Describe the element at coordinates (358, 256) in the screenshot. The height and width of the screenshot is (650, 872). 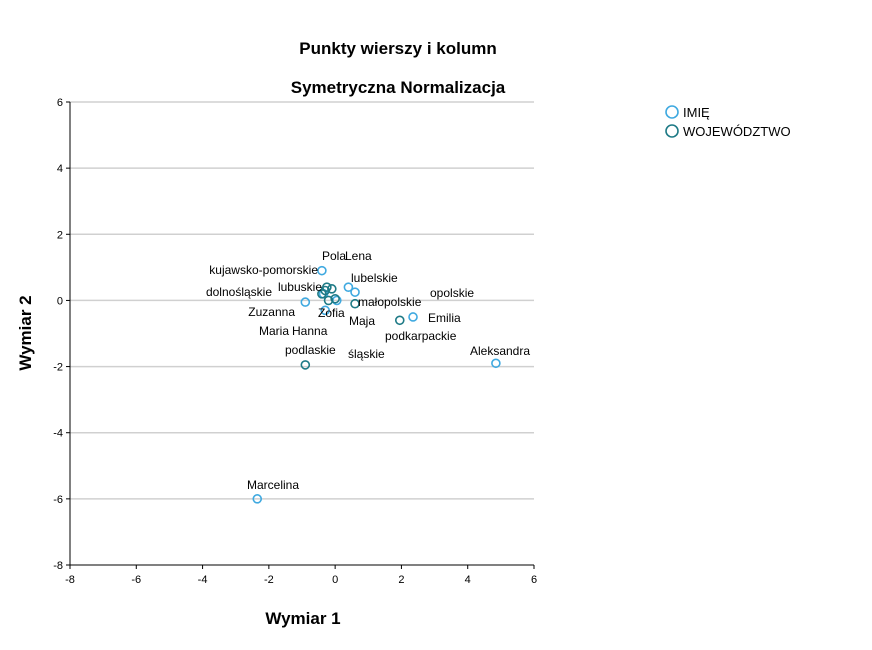
I see `point-label: Lena` at that location.